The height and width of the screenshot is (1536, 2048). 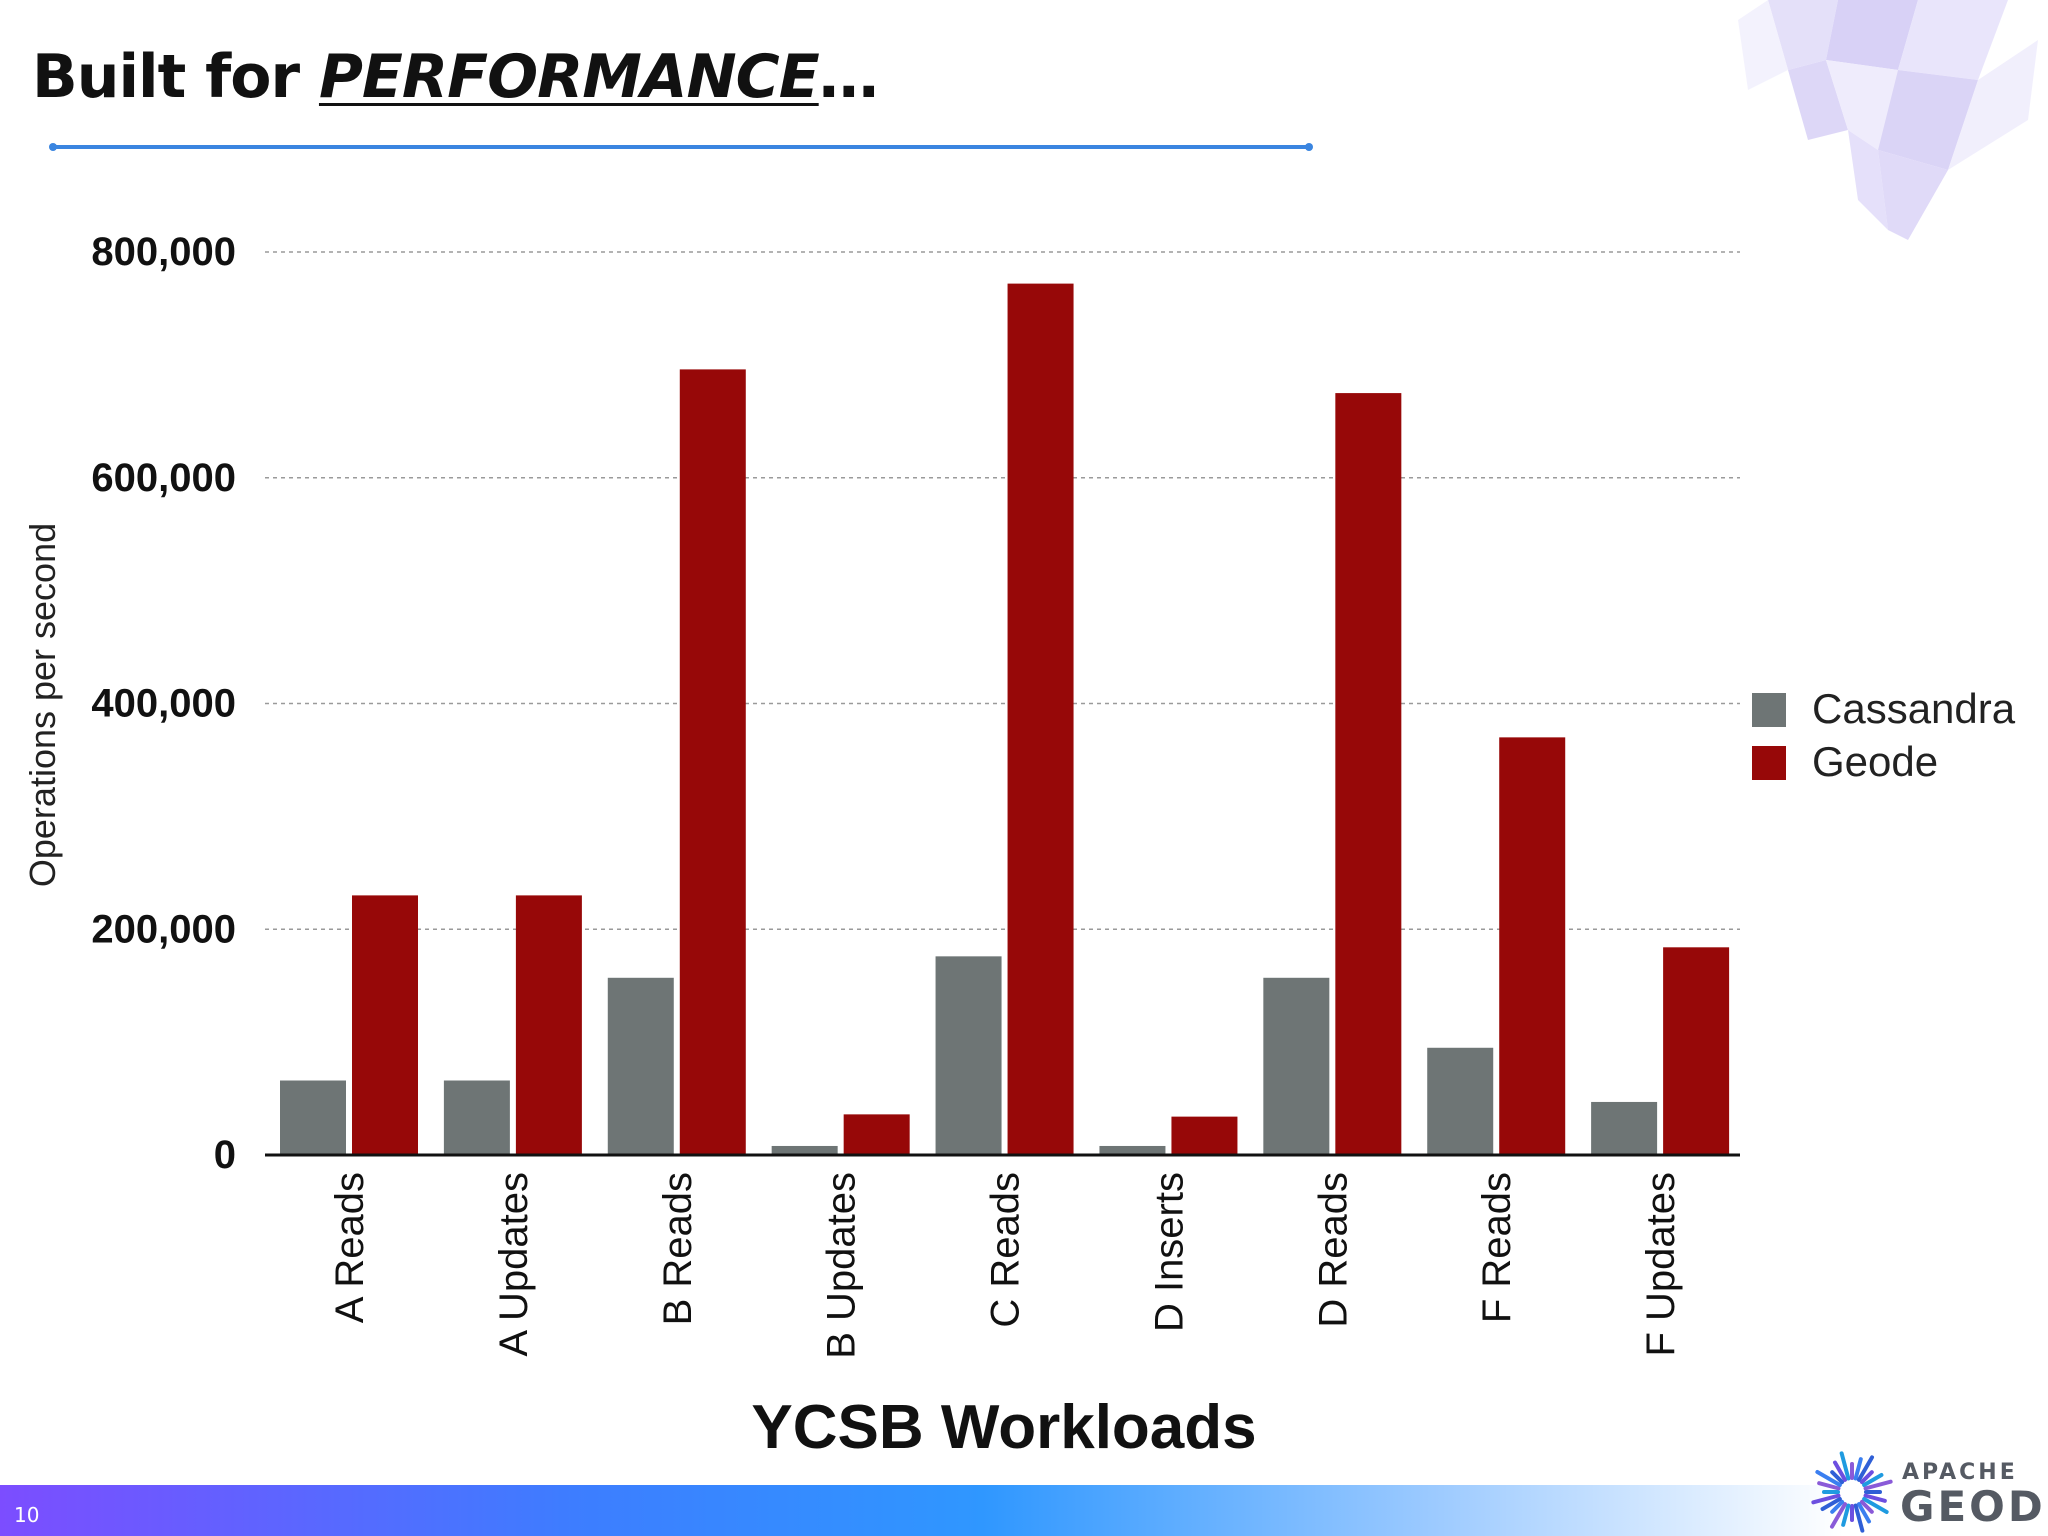 What do you see at coordinates (1006, 1250) in the screenshot?
I see `x-tick-label: C Reads` at bounding box center [1006, 1250].